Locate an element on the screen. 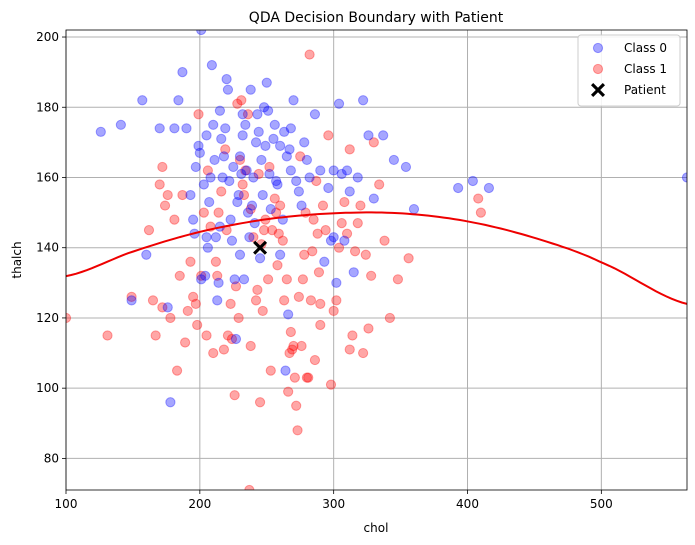  y-tick-label: 80 is located at coordinates (51, 458).